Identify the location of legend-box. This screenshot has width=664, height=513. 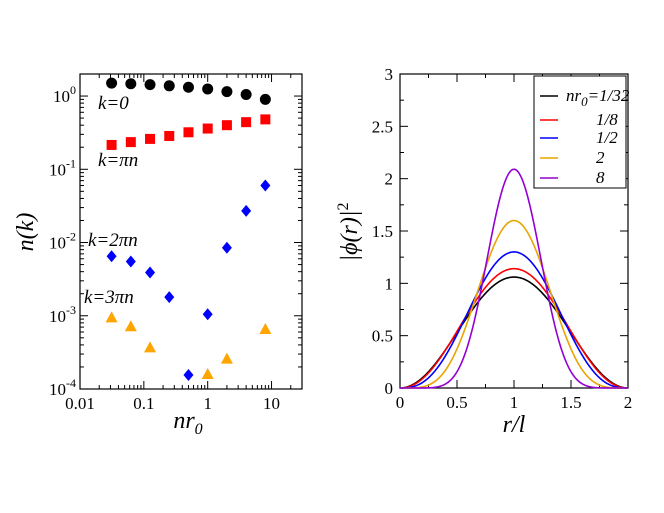
(580, 132).